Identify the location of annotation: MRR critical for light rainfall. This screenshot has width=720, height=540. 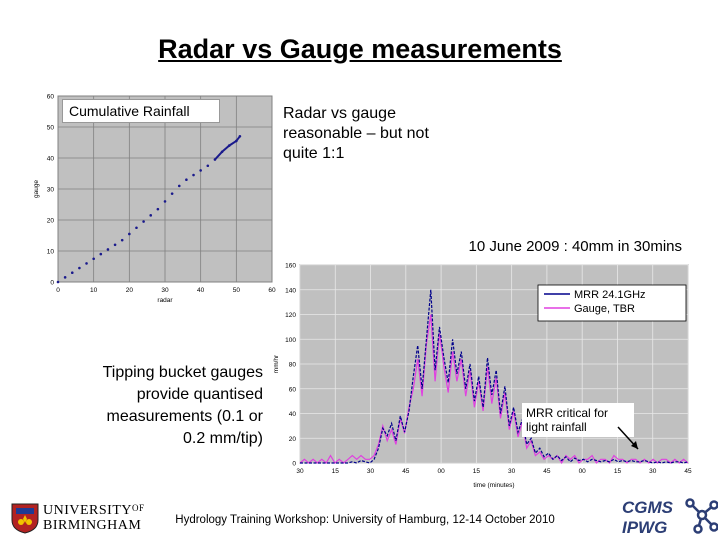
(580, 426).